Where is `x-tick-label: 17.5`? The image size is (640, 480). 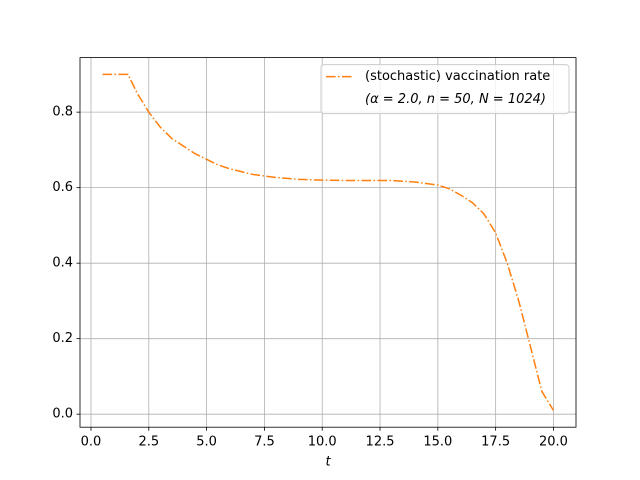
x-tick-label: 17.5 is located at coordinates (495, 442).